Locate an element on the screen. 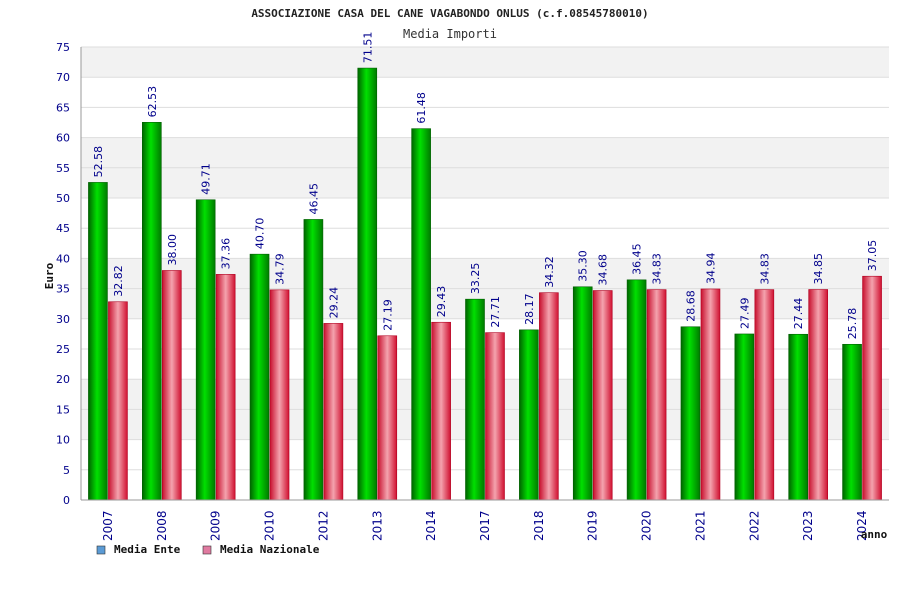 This screenshot has height=600, width=900. y-axis-label: Euro is located at coordinates (49, 275).